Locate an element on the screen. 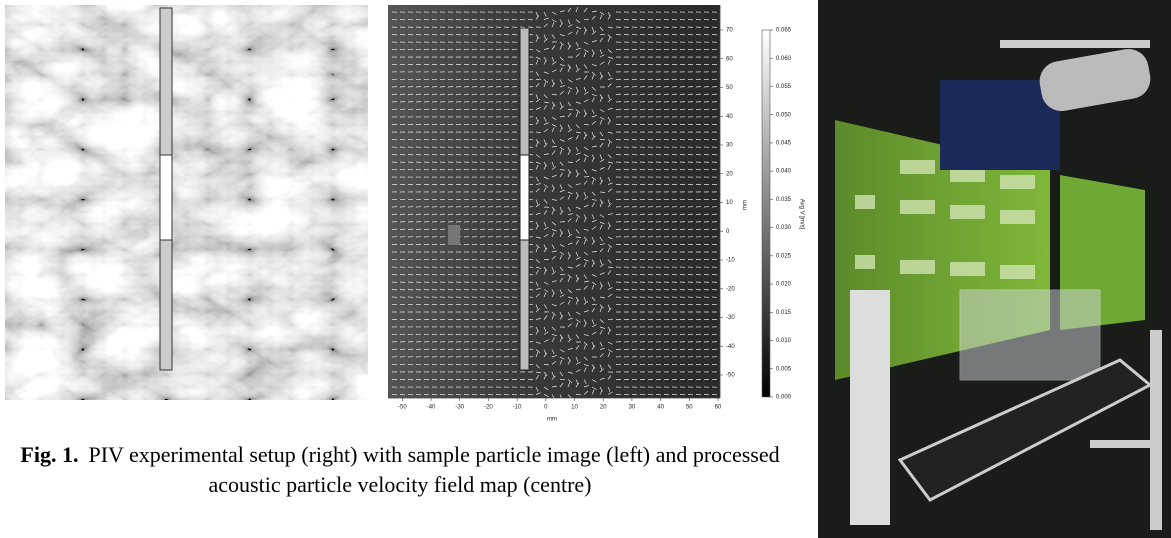 This screenshot has width=1171, height=538. colorbar-tick-label: 0.060 is located at coordinates (784, 59).